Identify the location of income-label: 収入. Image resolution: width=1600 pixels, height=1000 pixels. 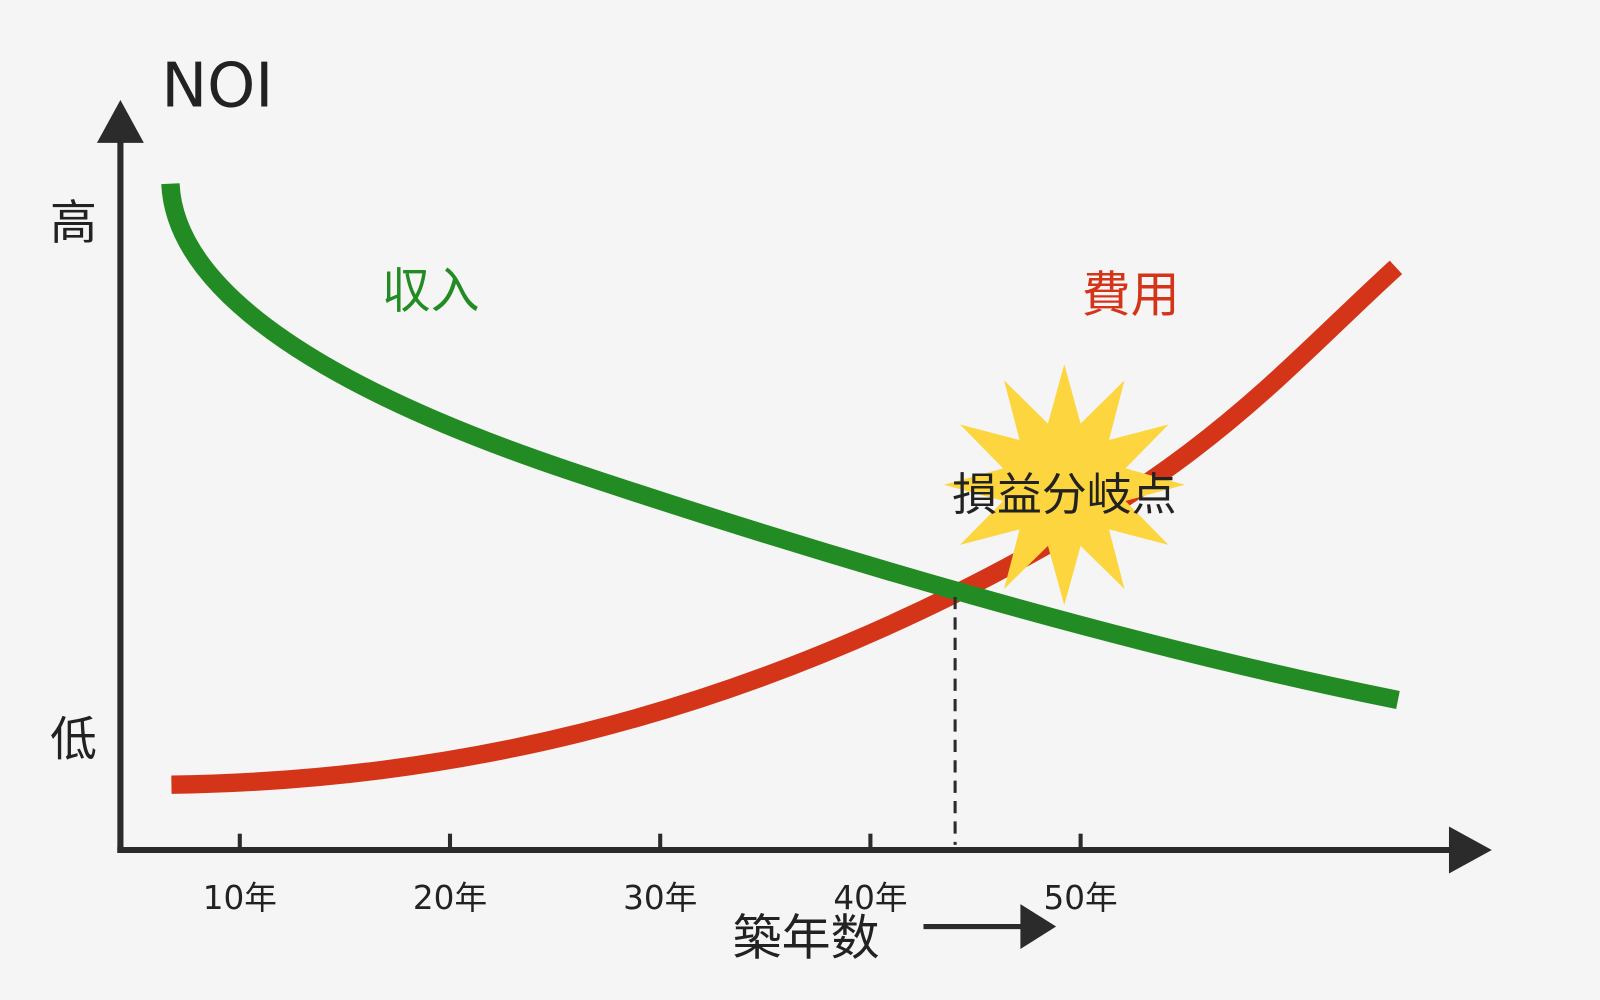
(431, 290).